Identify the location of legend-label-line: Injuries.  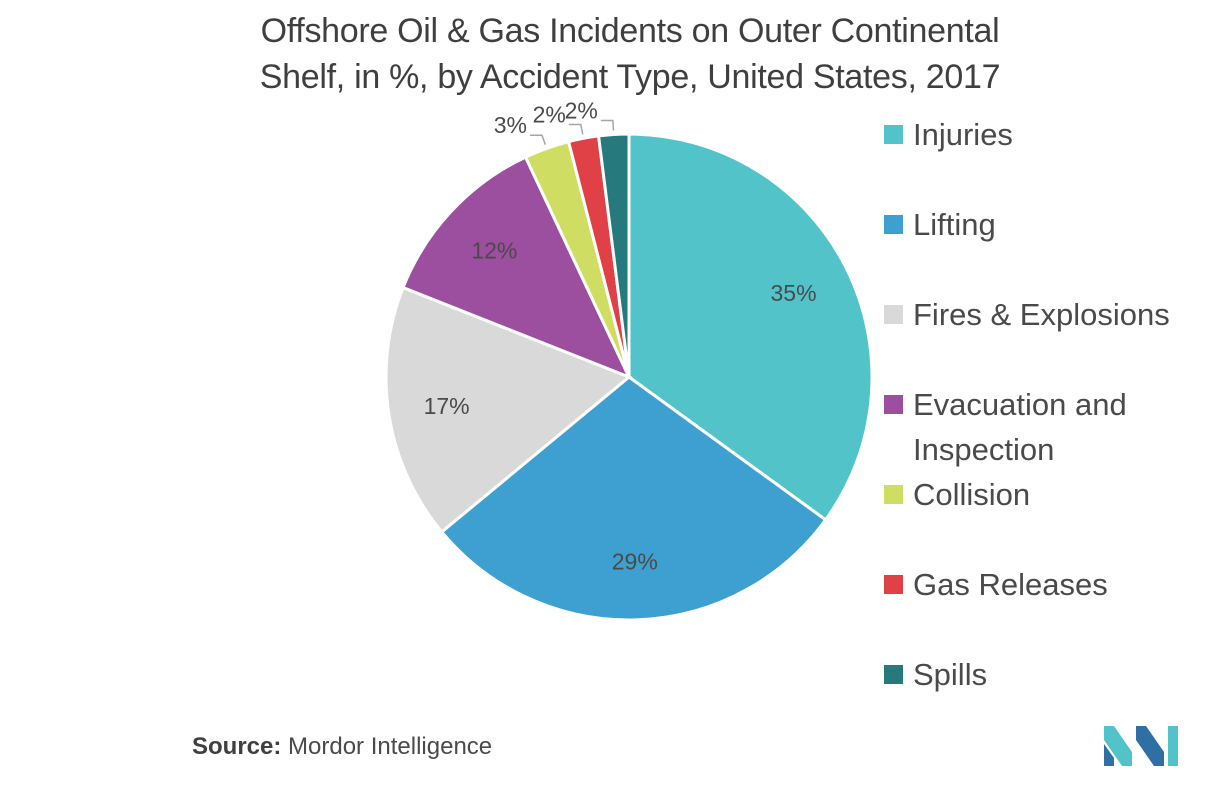
(963, 134).